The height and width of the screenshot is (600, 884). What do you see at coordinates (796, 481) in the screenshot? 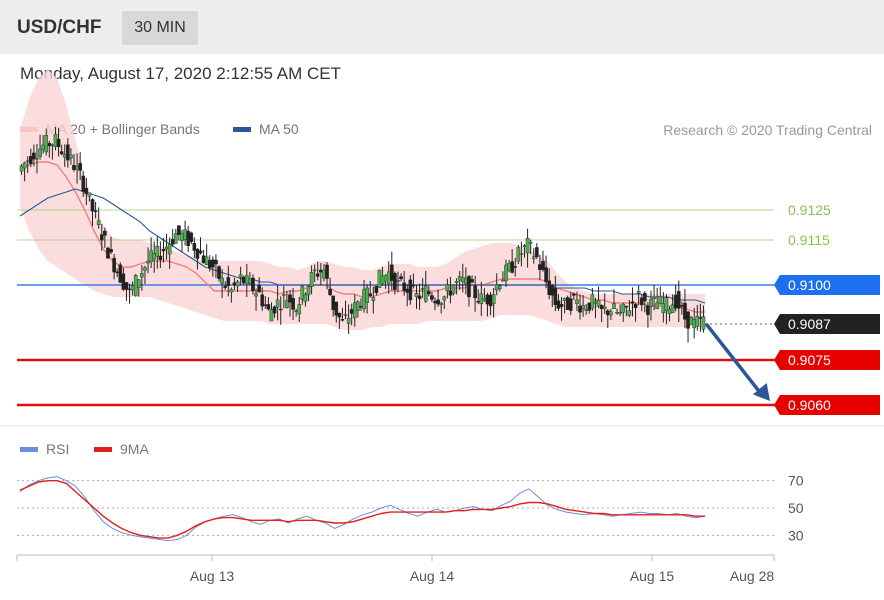
I see `rsi-tick-70: 70` at bounding box center [796, 481].